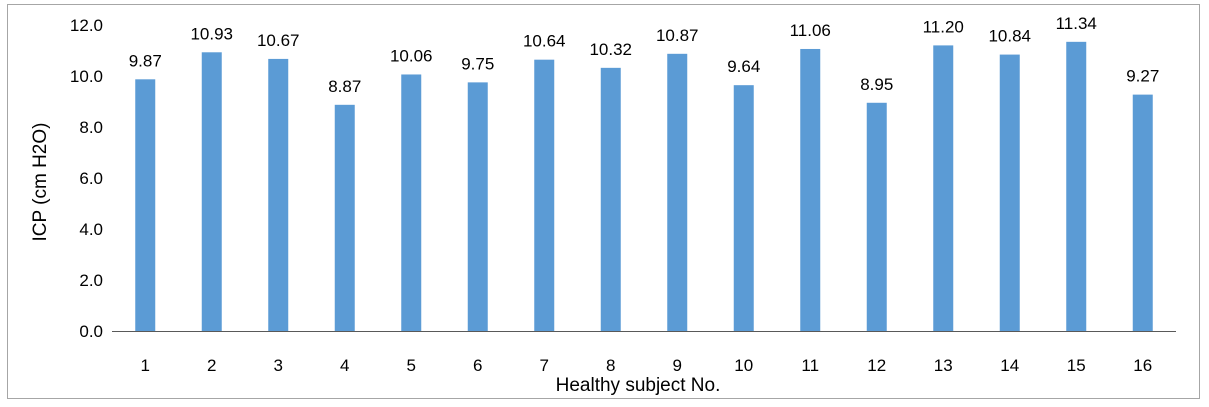 The width and height of the screenshot is (1209, 407). What do you see at coordinates (677, 365) in the screenshot?
I see `x-tick-label: 9` at bounding box center [677, 365].